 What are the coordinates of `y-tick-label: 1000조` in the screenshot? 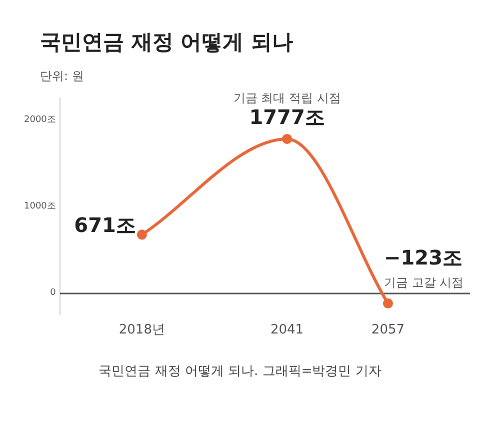 It's located at (40, 207).